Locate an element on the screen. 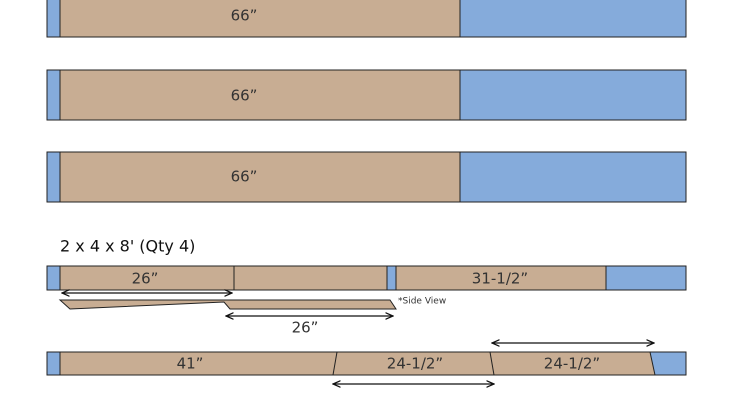 This screenshot has height=400, width=735. board-2: 66” is located at coordinates (366, 95).